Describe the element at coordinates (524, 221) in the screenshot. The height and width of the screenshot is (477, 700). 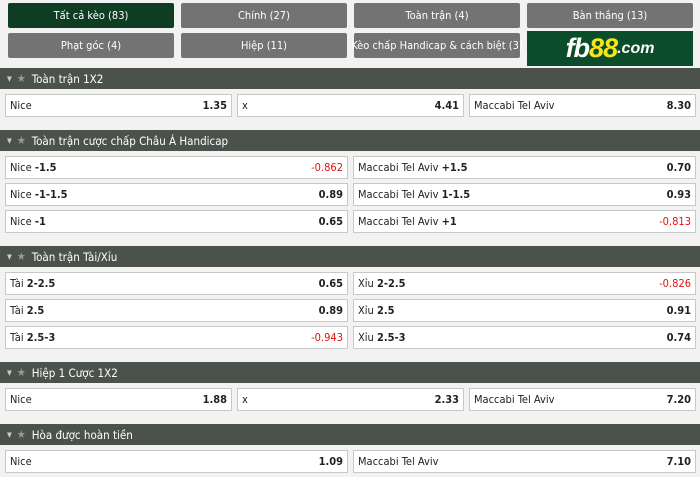
I see `odds-cell: Maccabi Tel Aviv +1 -0.813` at that location.